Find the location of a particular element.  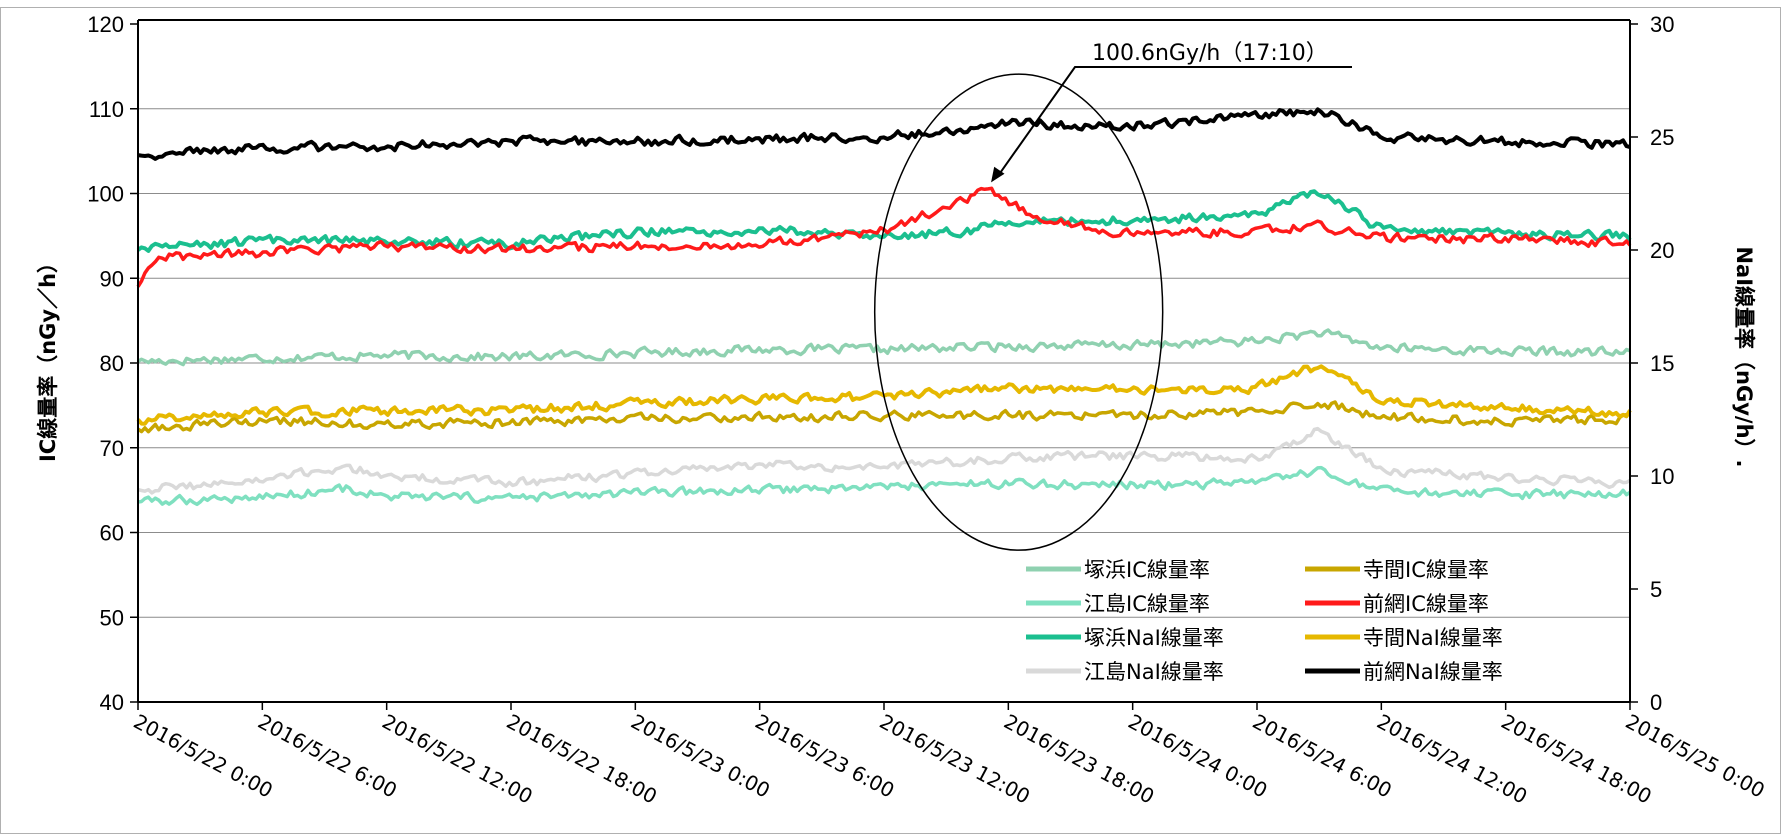

x-tick-label: 2016/5/23 6:00 is located at coordinates (824, 755).